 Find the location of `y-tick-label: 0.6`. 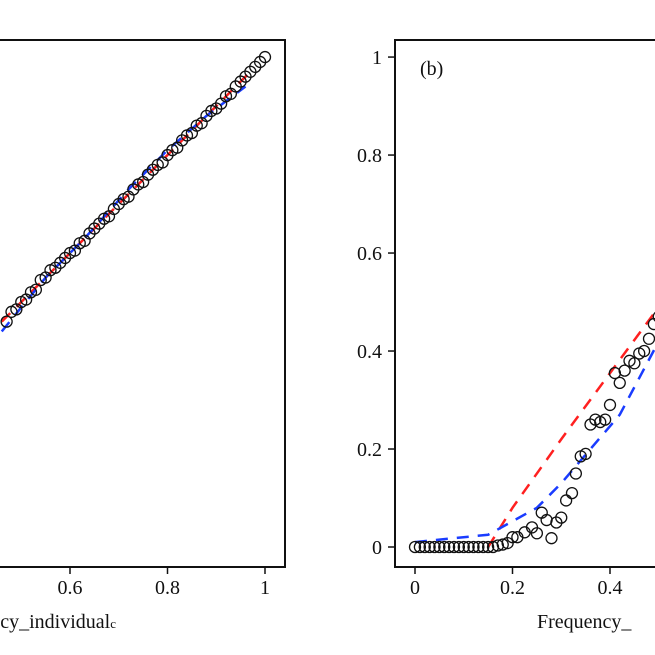

y-tick-label: 0.6 is located at coordinates (369, 254).